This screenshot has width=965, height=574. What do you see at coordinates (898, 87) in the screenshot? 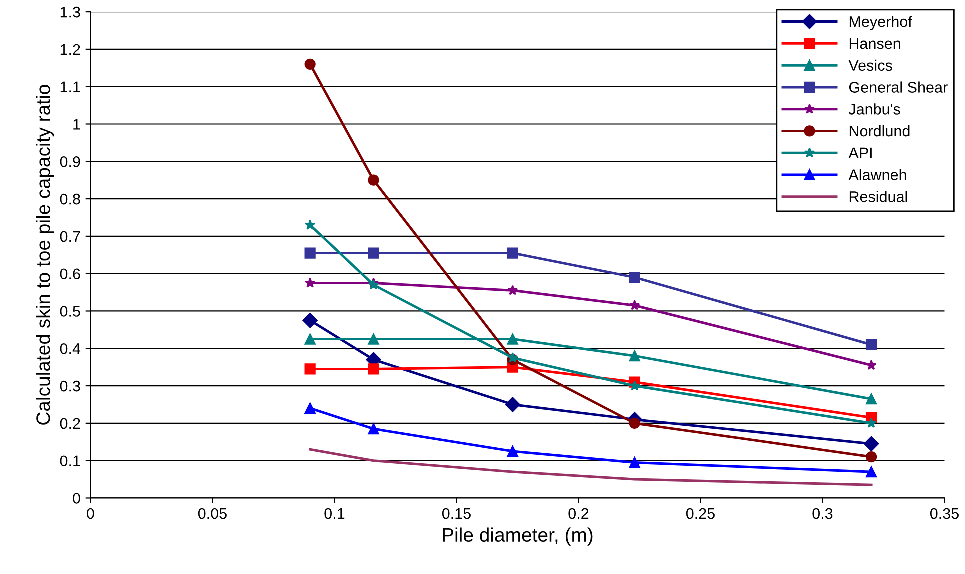
I see `legend-label: General Shear` at bounding box center [898, 87].